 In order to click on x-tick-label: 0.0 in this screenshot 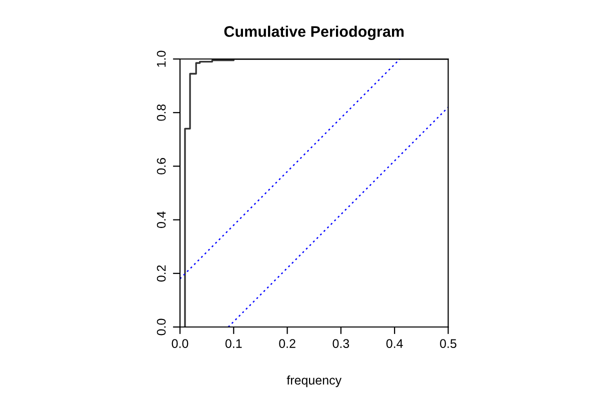, I will do `click(180, 343)`.